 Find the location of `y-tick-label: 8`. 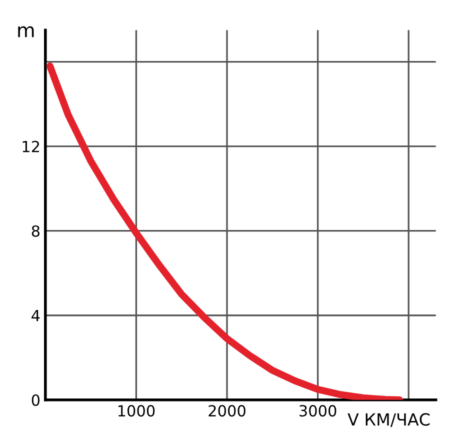

y-tick-label: 8 is located at coordinates (36, 231).